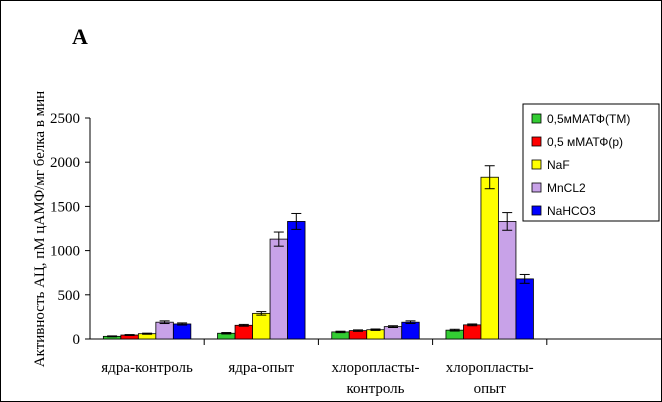 This screenshot has height=402, width=662. What do you see at coordinates (65, 163) in the screenshot?
I see `y-tick-label: 2000` at bounding box center [65, 163].